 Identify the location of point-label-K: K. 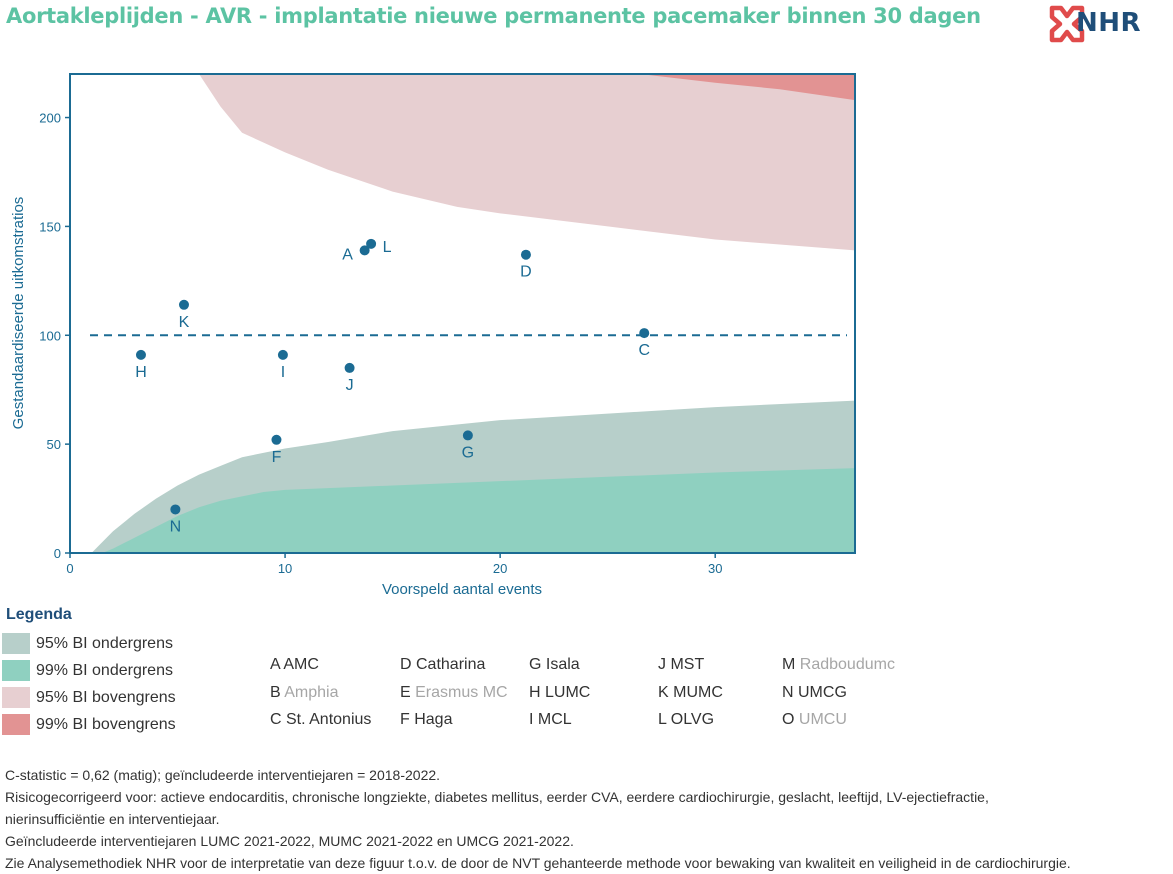
(184, 322).